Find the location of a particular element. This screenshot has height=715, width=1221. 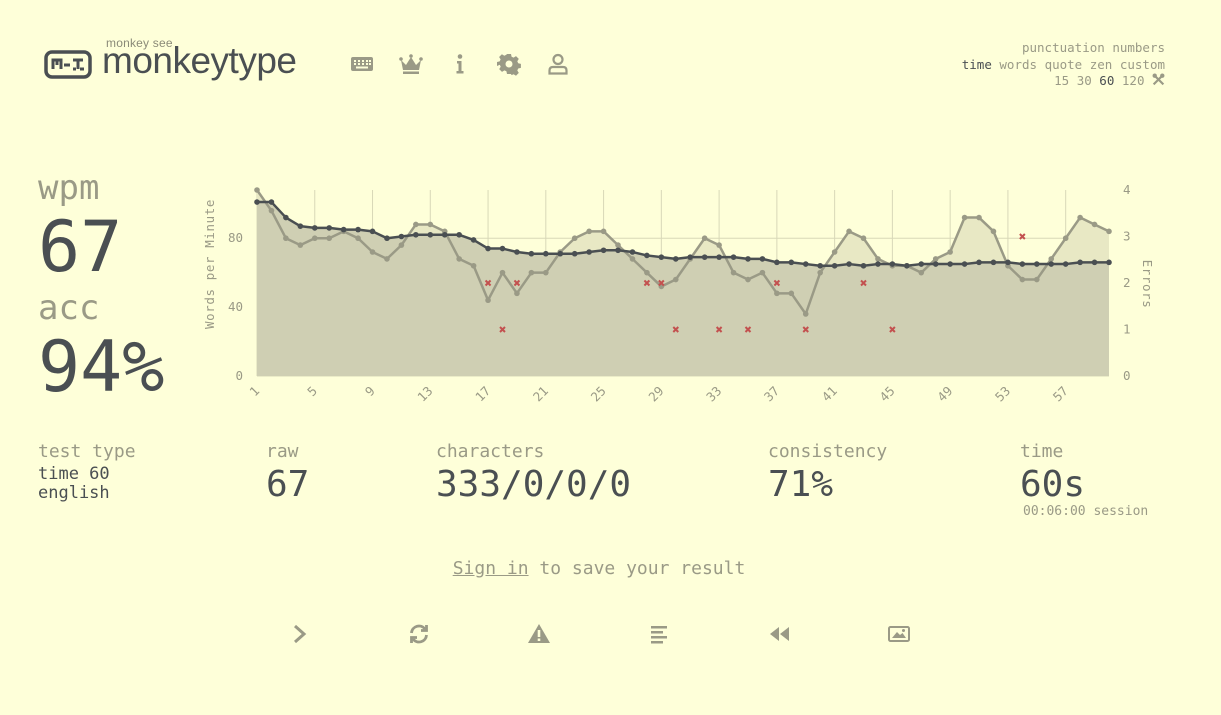

crown-icon is located at coordinates (411, 64).